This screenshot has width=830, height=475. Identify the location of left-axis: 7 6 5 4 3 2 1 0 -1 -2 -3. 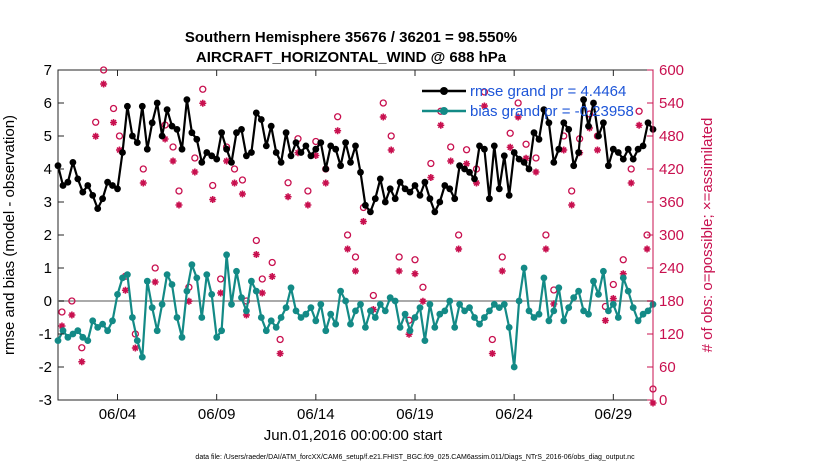
(51, 235).